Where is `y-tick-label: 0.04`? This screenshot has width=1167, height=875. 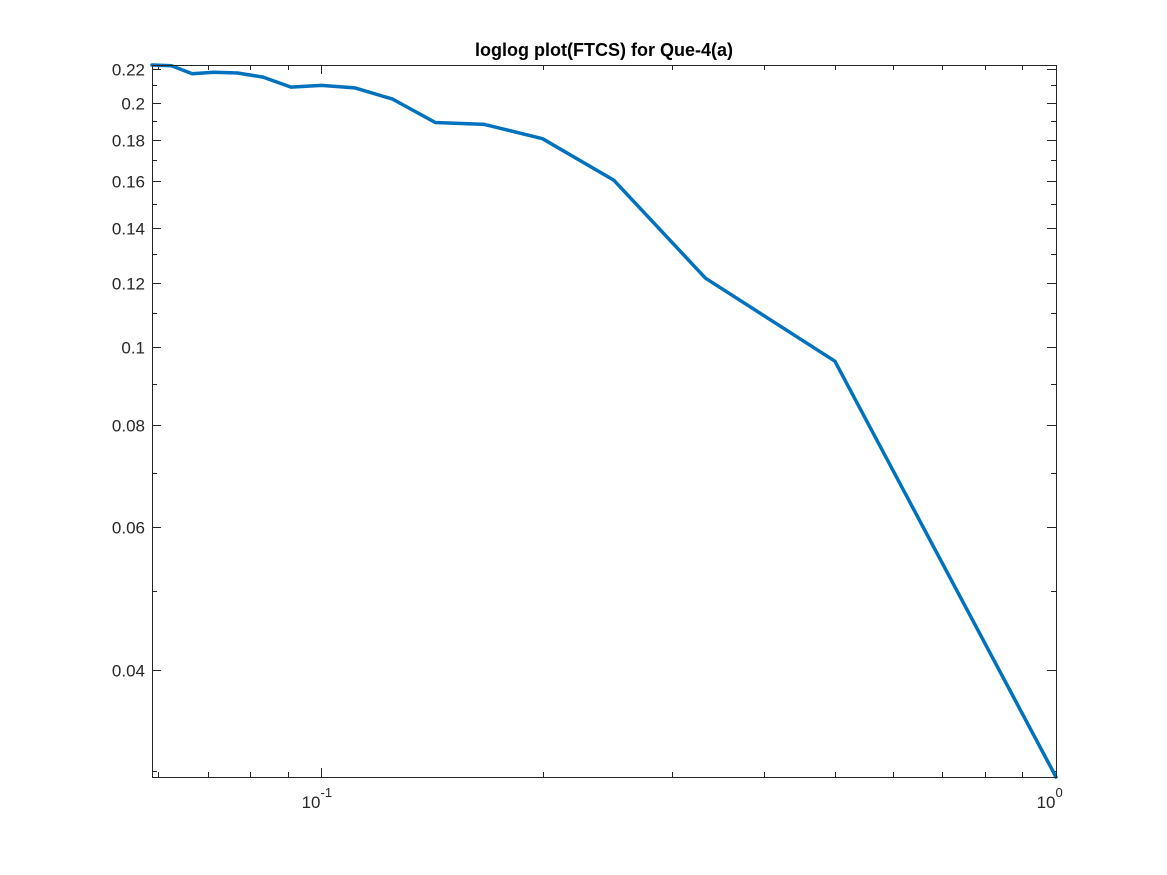
y-tick-label: 0.04 is located at coordinates (128, 671).